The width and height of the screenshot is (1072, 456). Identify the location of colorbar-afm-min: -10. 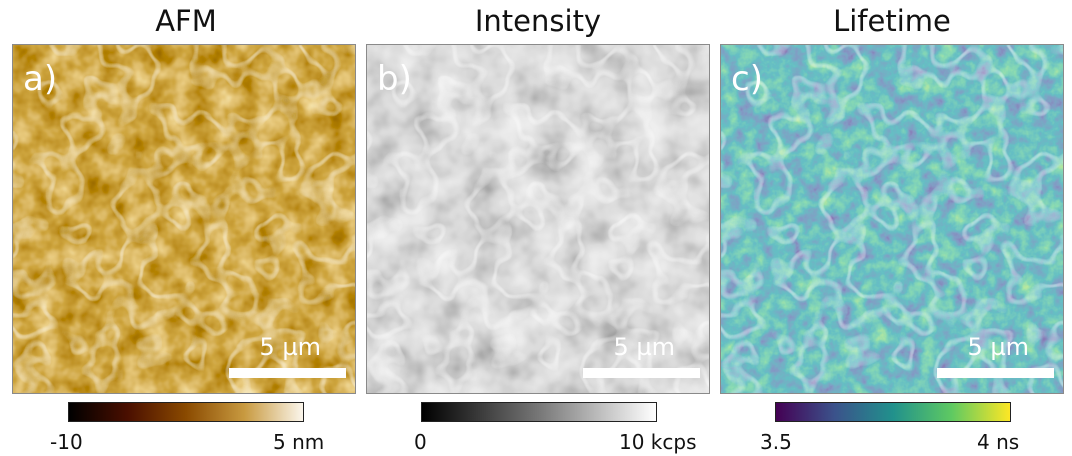
(66, 442).